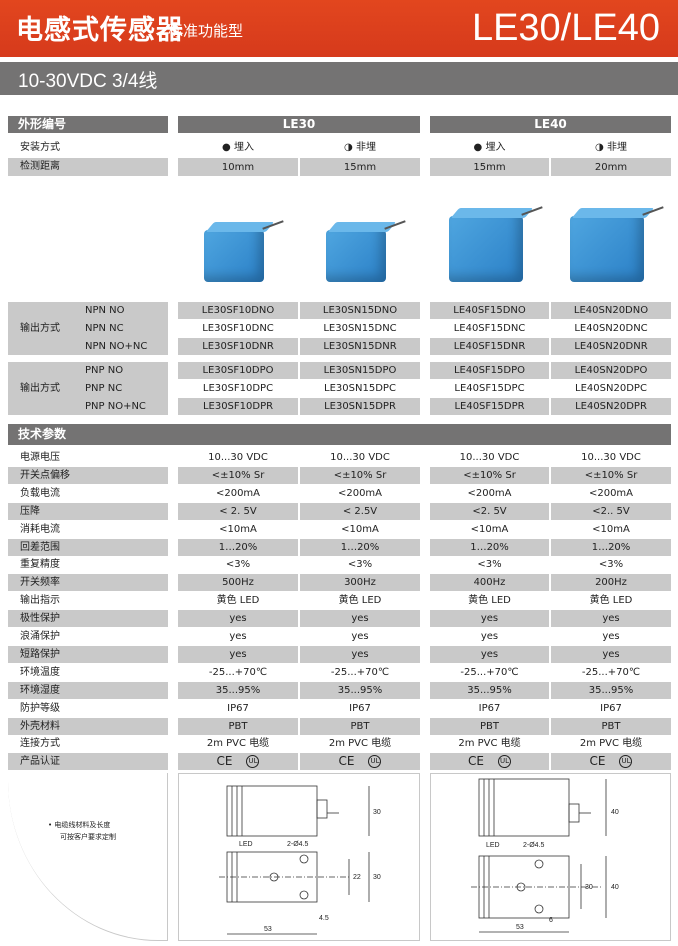 This screenshot has width=678, height=946. I want to click on spec-label: 外壳材料, so click(88, 726).